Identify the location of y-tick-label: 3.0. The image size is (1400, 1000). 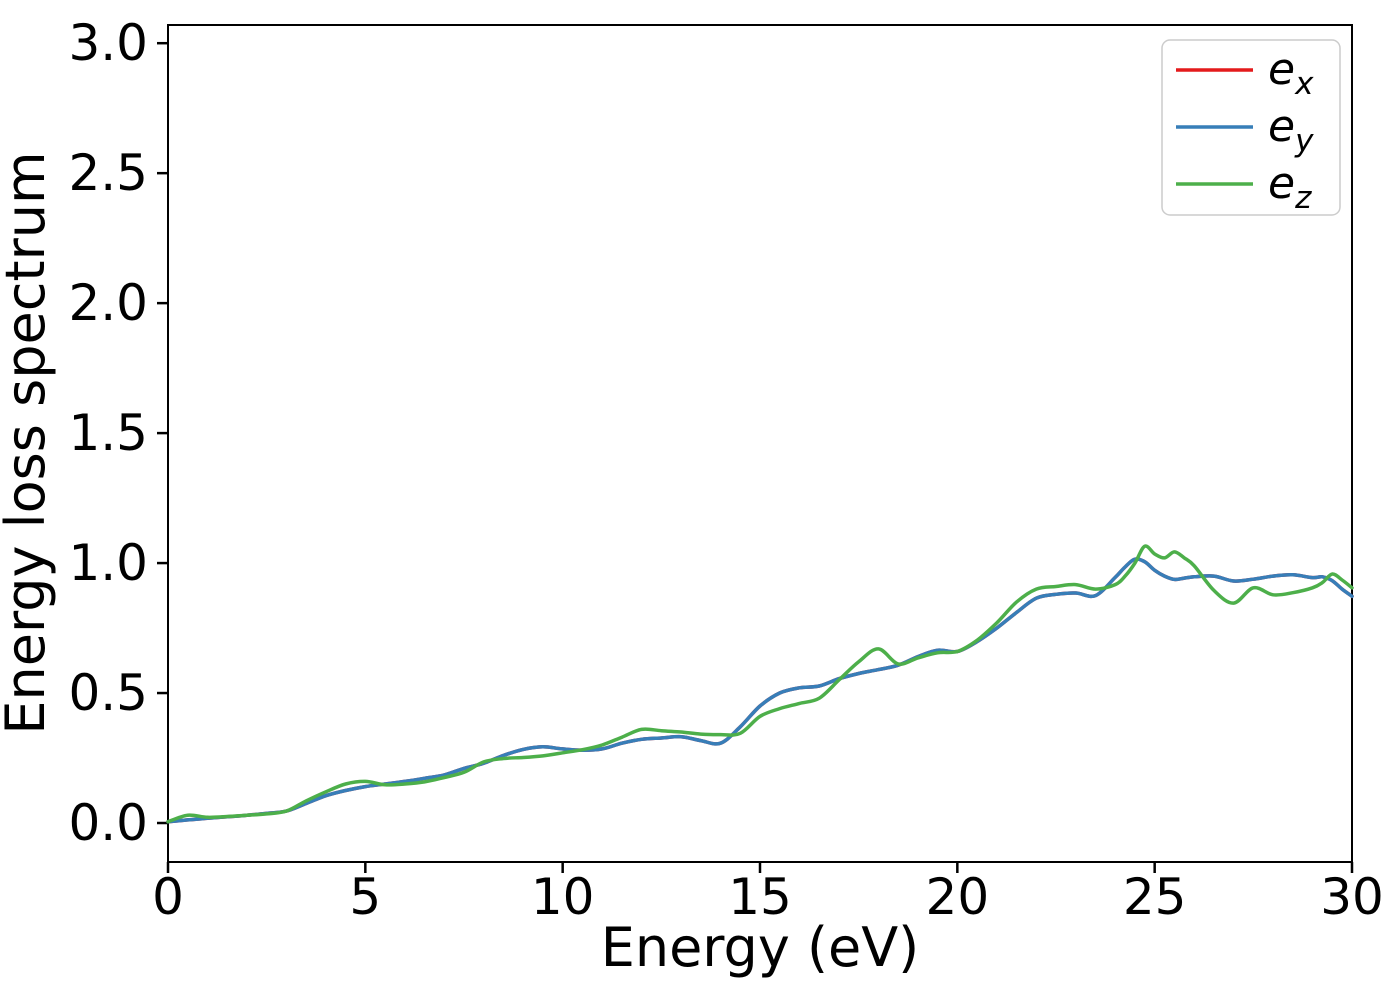
(108, 43).